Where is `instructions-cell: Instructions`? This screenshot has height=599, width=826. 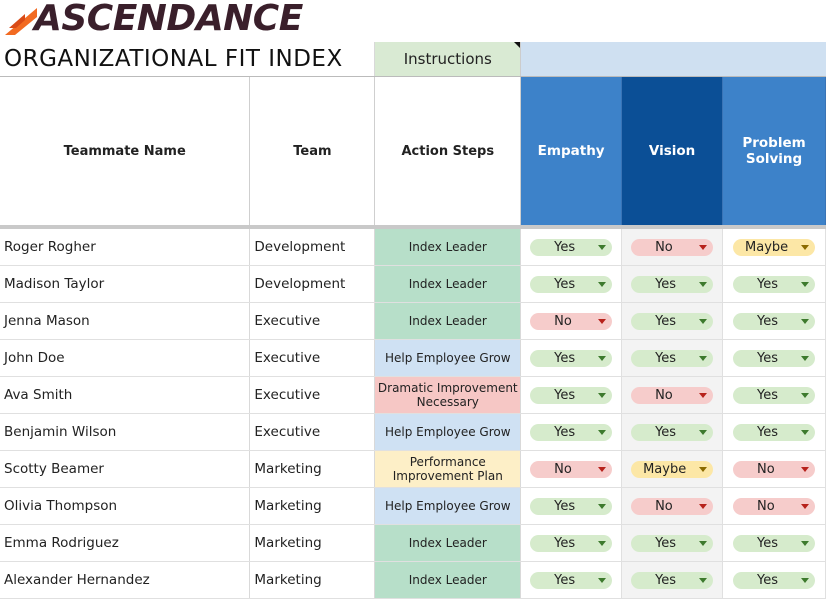
instructions-cell: Instructions is located at coordinates (448, 59).